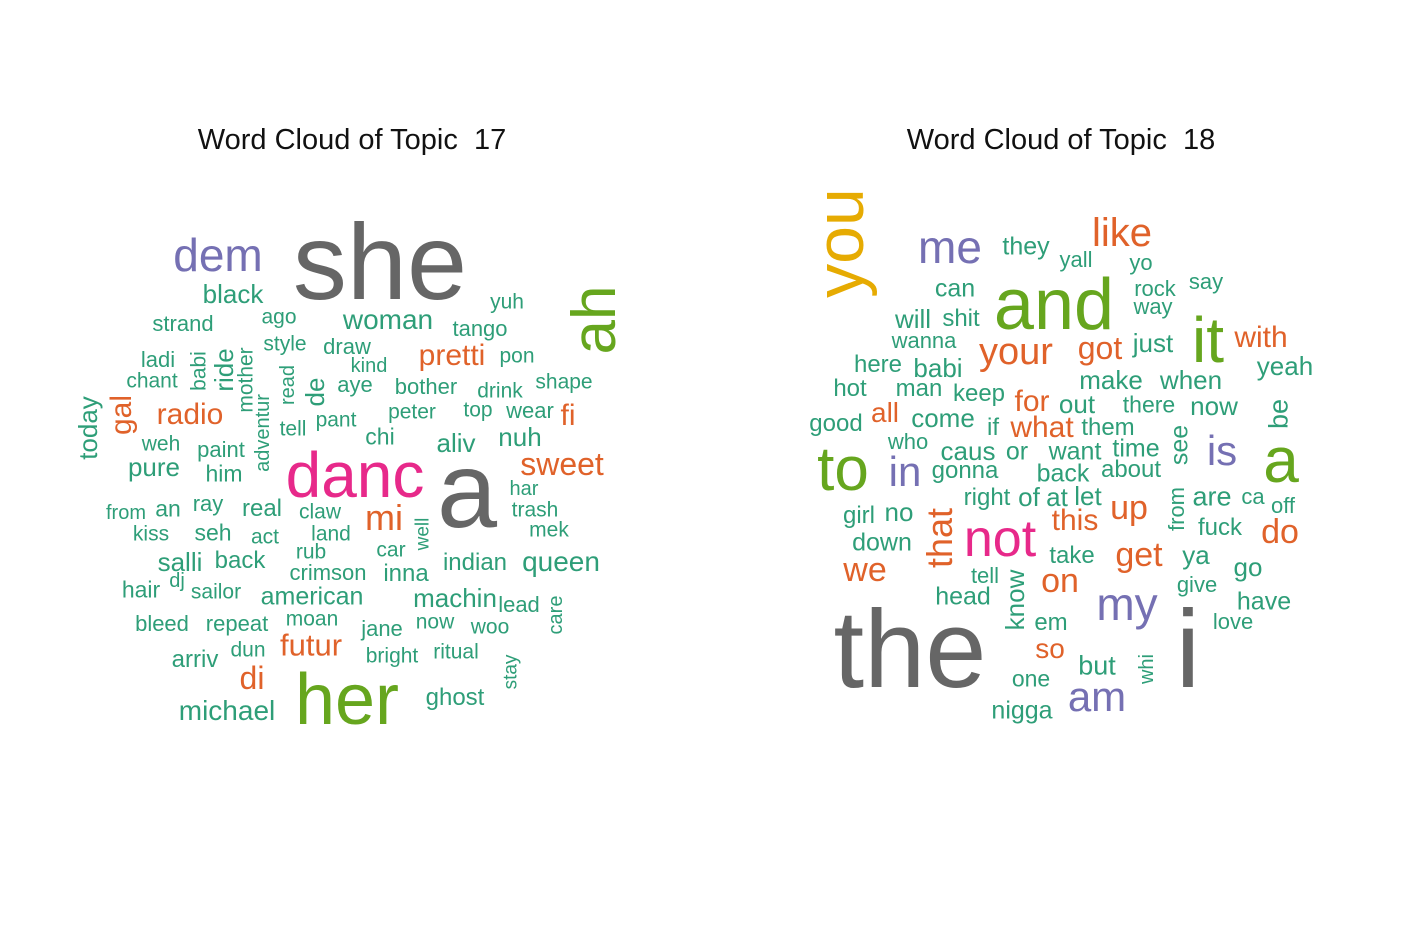  Describe the element at coordinates (535, 510) in the screenshot. I see `cloud-word: trash` at that location.